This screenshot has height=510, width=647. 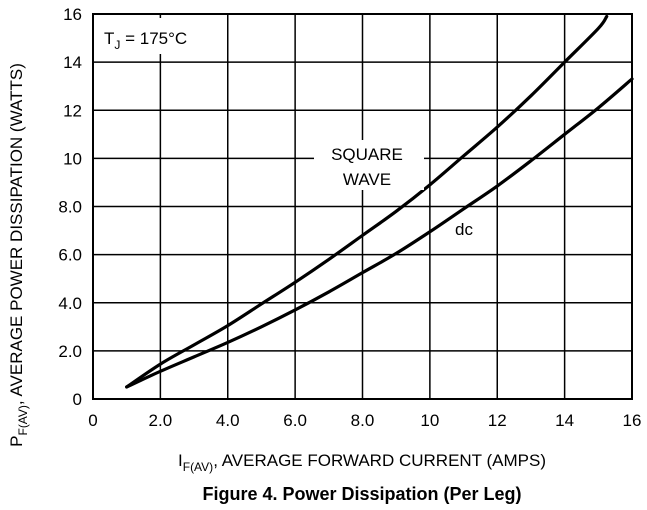 What do you see at coordinates (198, 467) in the screenshot?
I see `x-axis-label-sub: F(AV)` at bounding box center [198, 467].